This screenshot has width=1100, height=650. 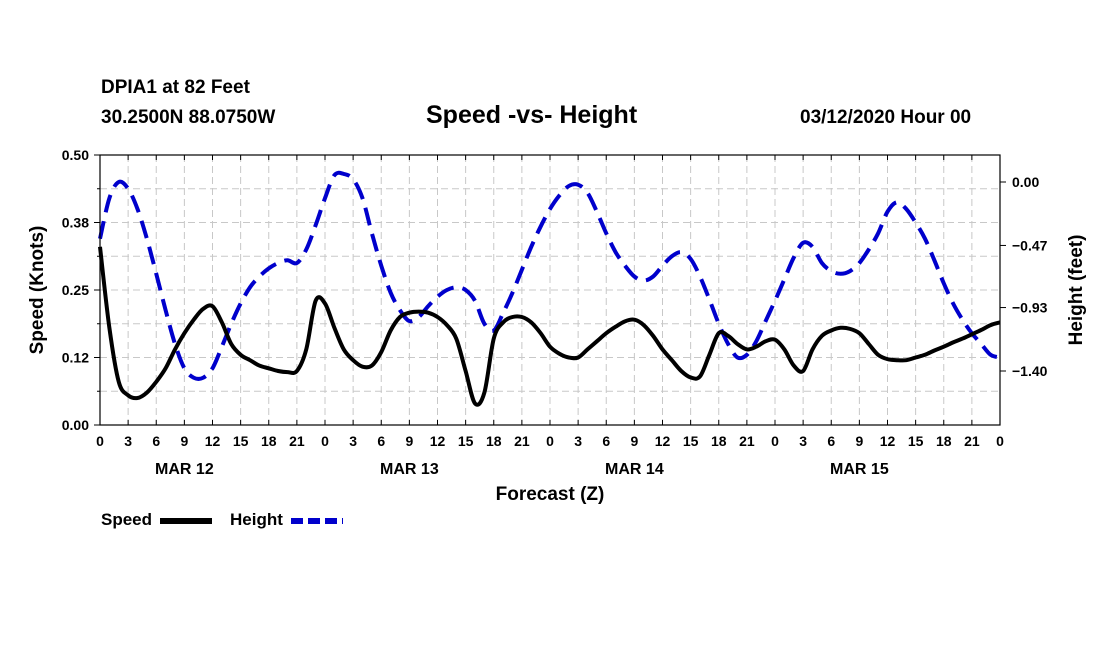 I want to click on day-label: MAR 12, so click(x=184, y=469).